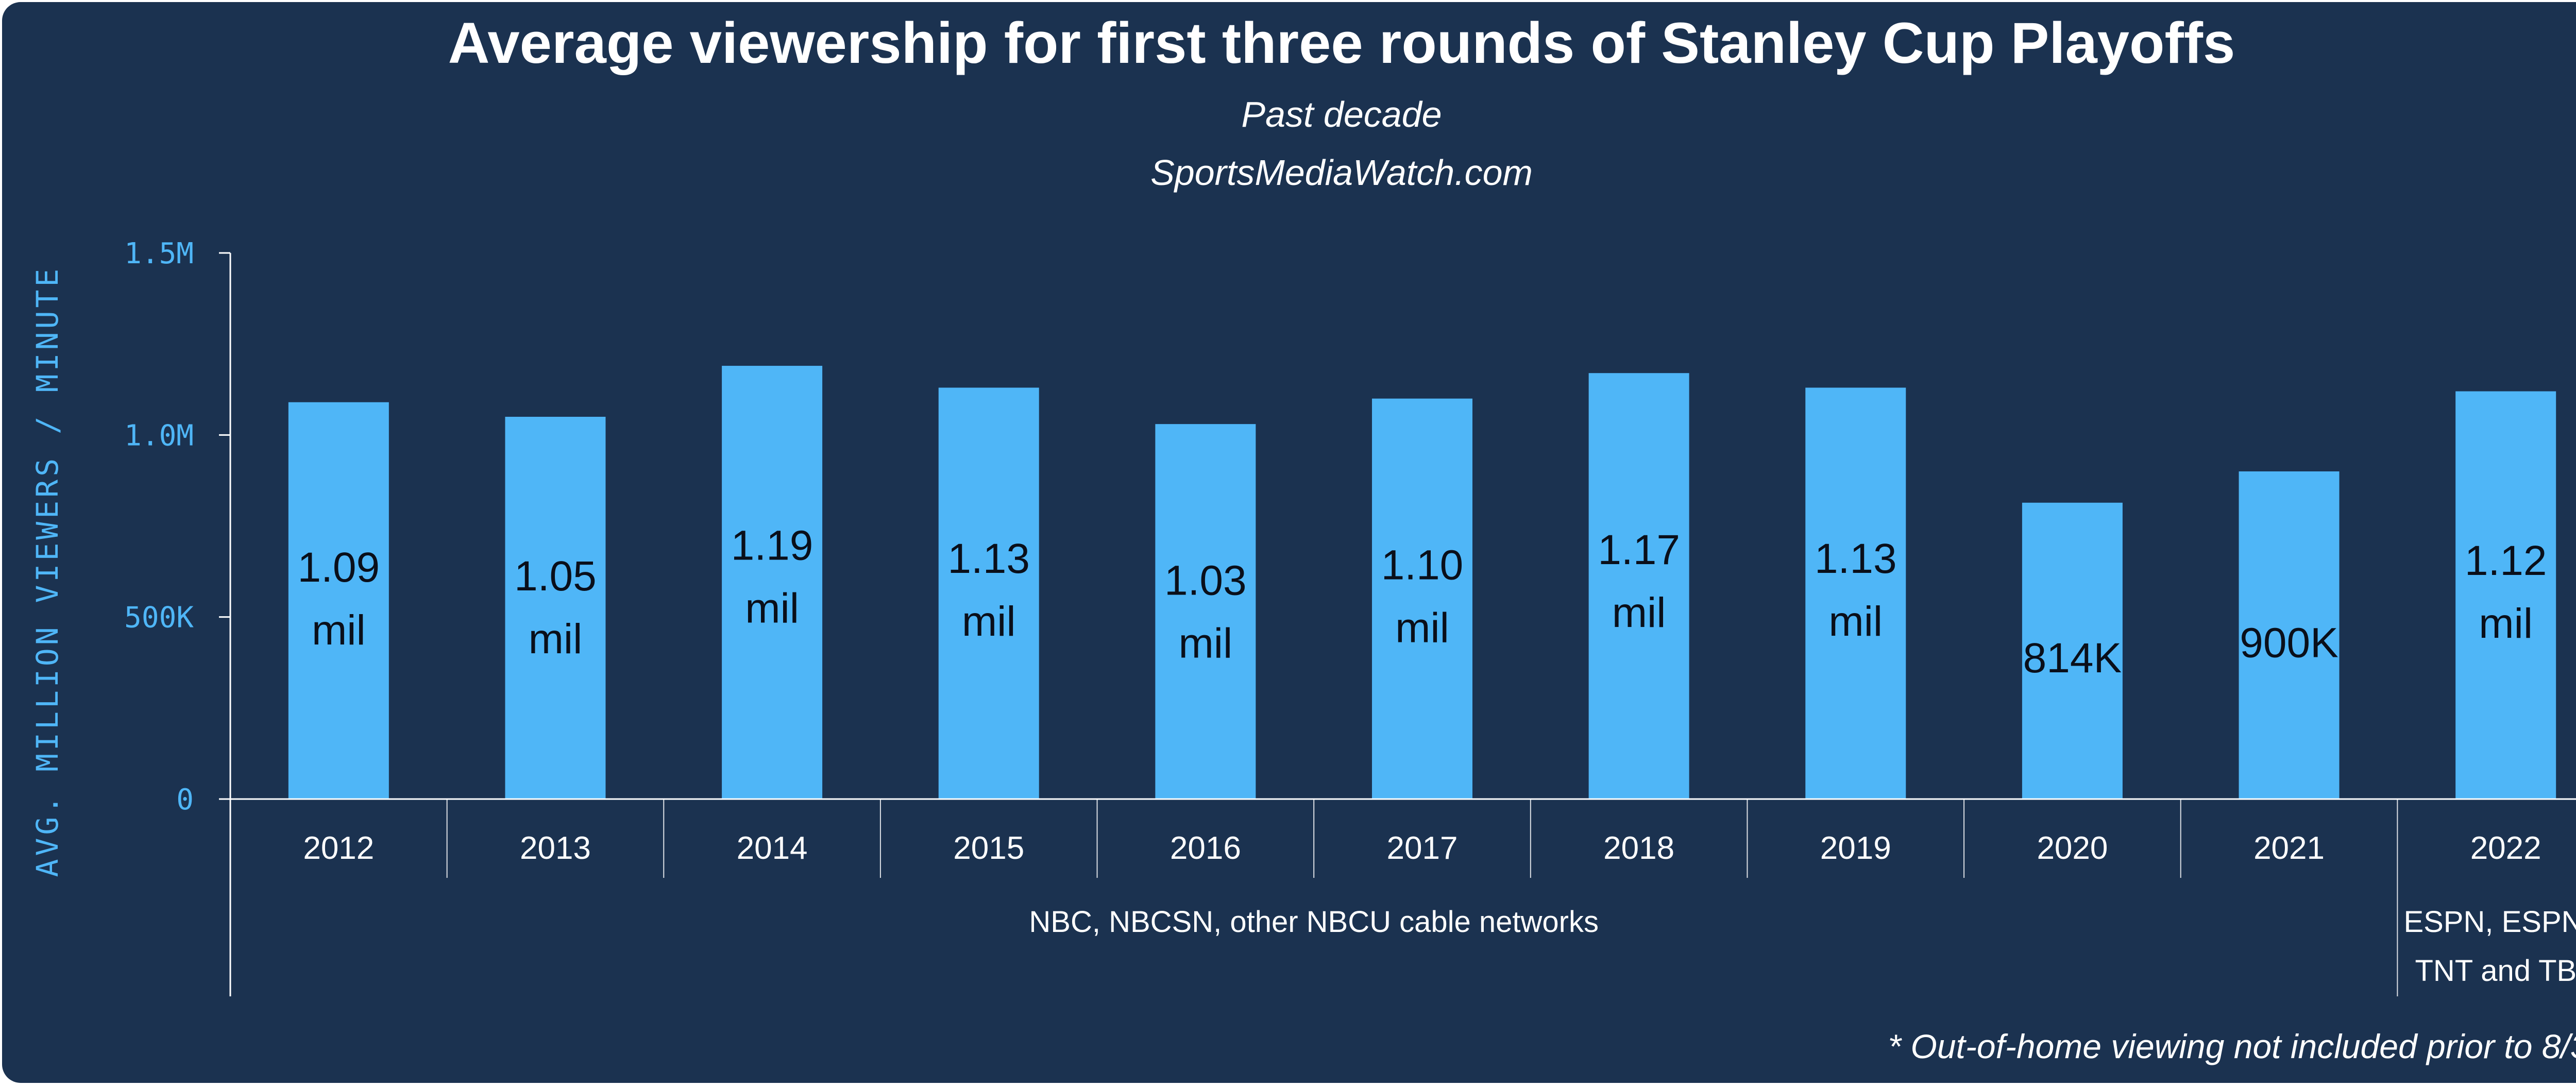 This screenshot has height=1086, width=2576. Describe the element at coordinates (1422, 565) in the screenshot. I see `bar-data-label: 1.10` at that location.